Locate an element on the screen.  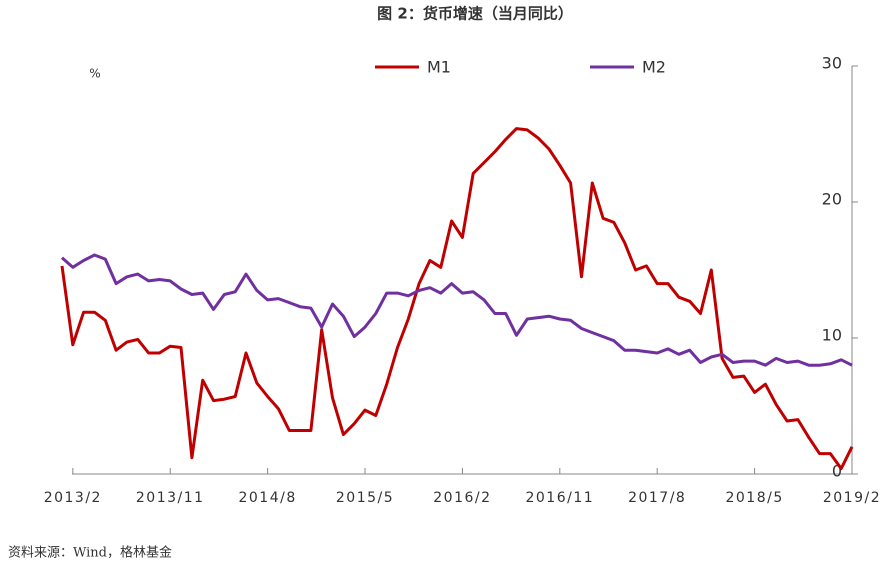
x-tick-label: 2019/2 is located at coordinates (852, 498).